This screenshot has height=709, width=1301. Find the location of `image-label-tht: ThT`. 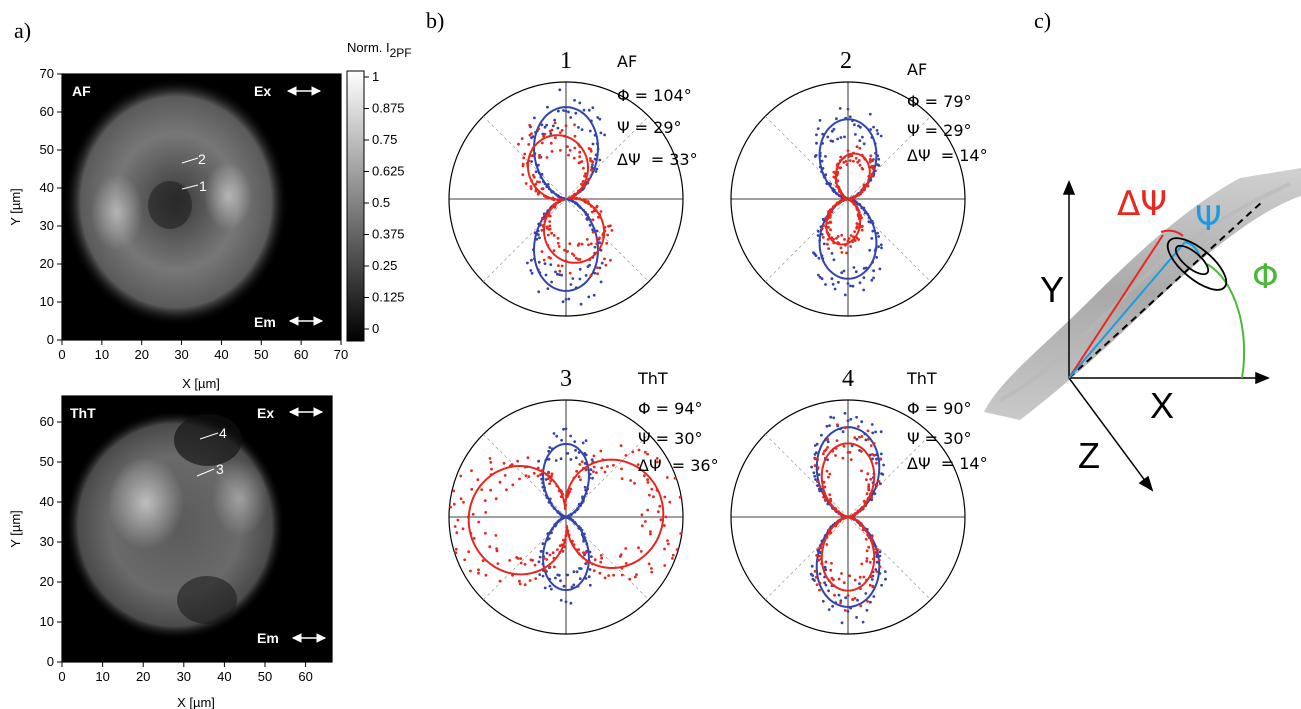

image-label-tht: ThT is located at coordinates (83, 413).